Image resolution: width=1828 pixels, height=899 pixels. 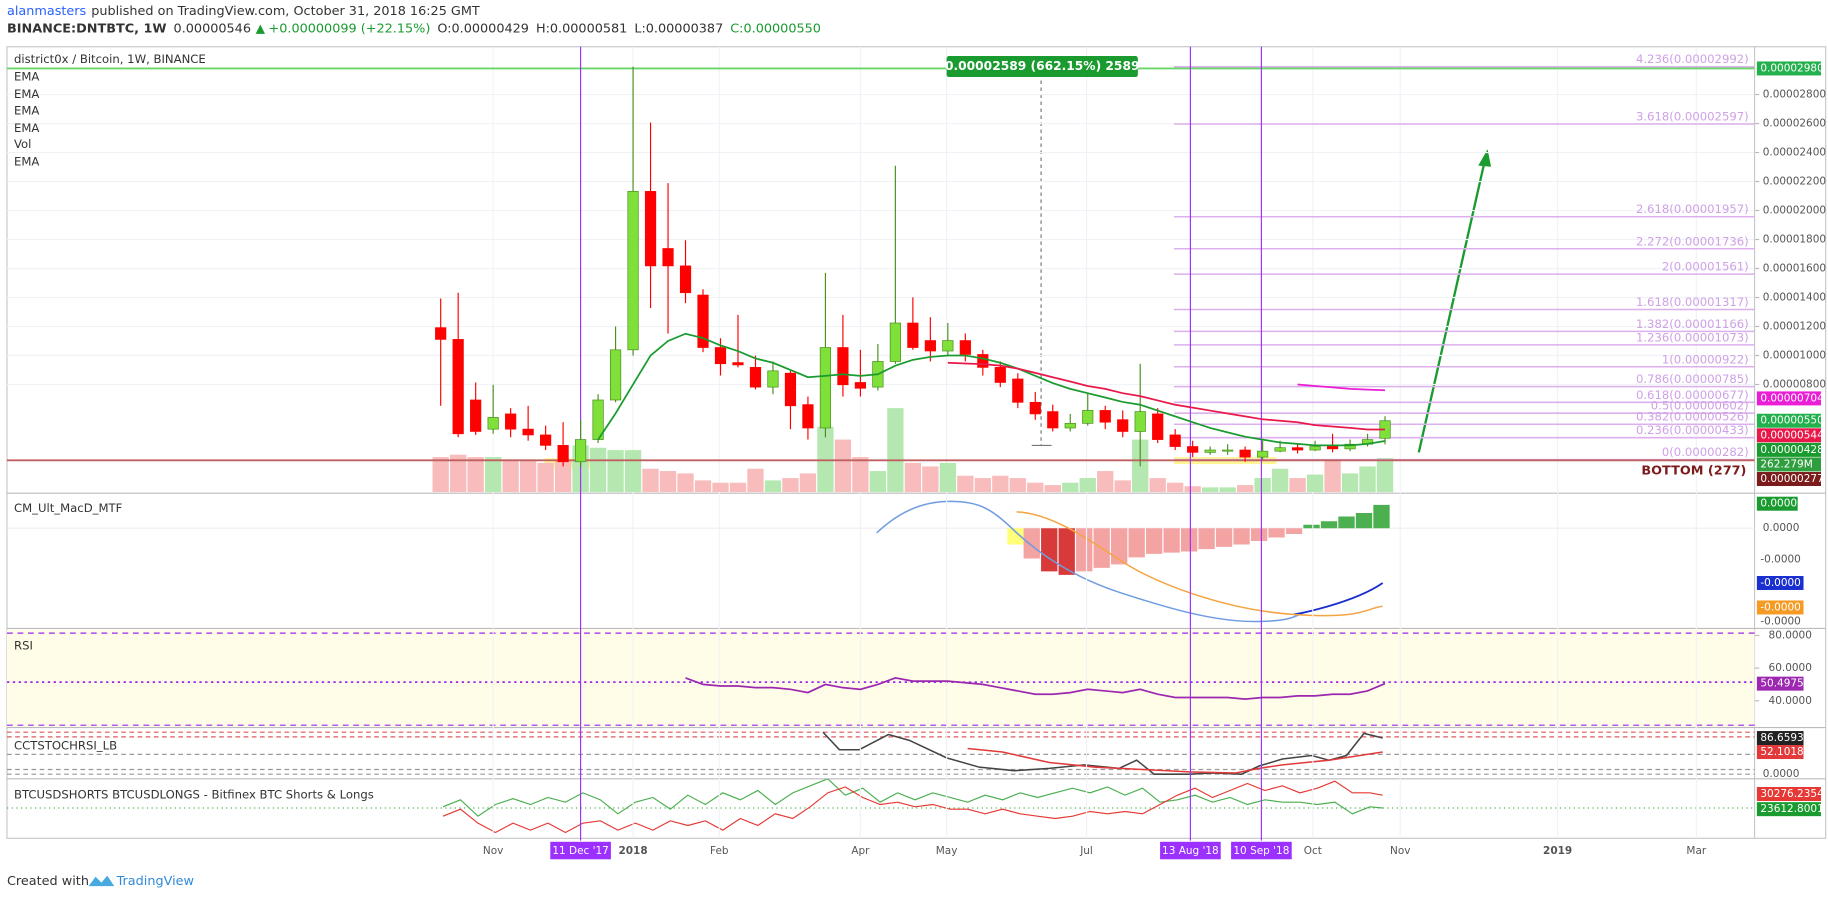 What do you see at coordinates (1700, 406) in the screenshot?
I see `fib-label: 0.5(0.00000602)` at bounding box center [1700, 406].